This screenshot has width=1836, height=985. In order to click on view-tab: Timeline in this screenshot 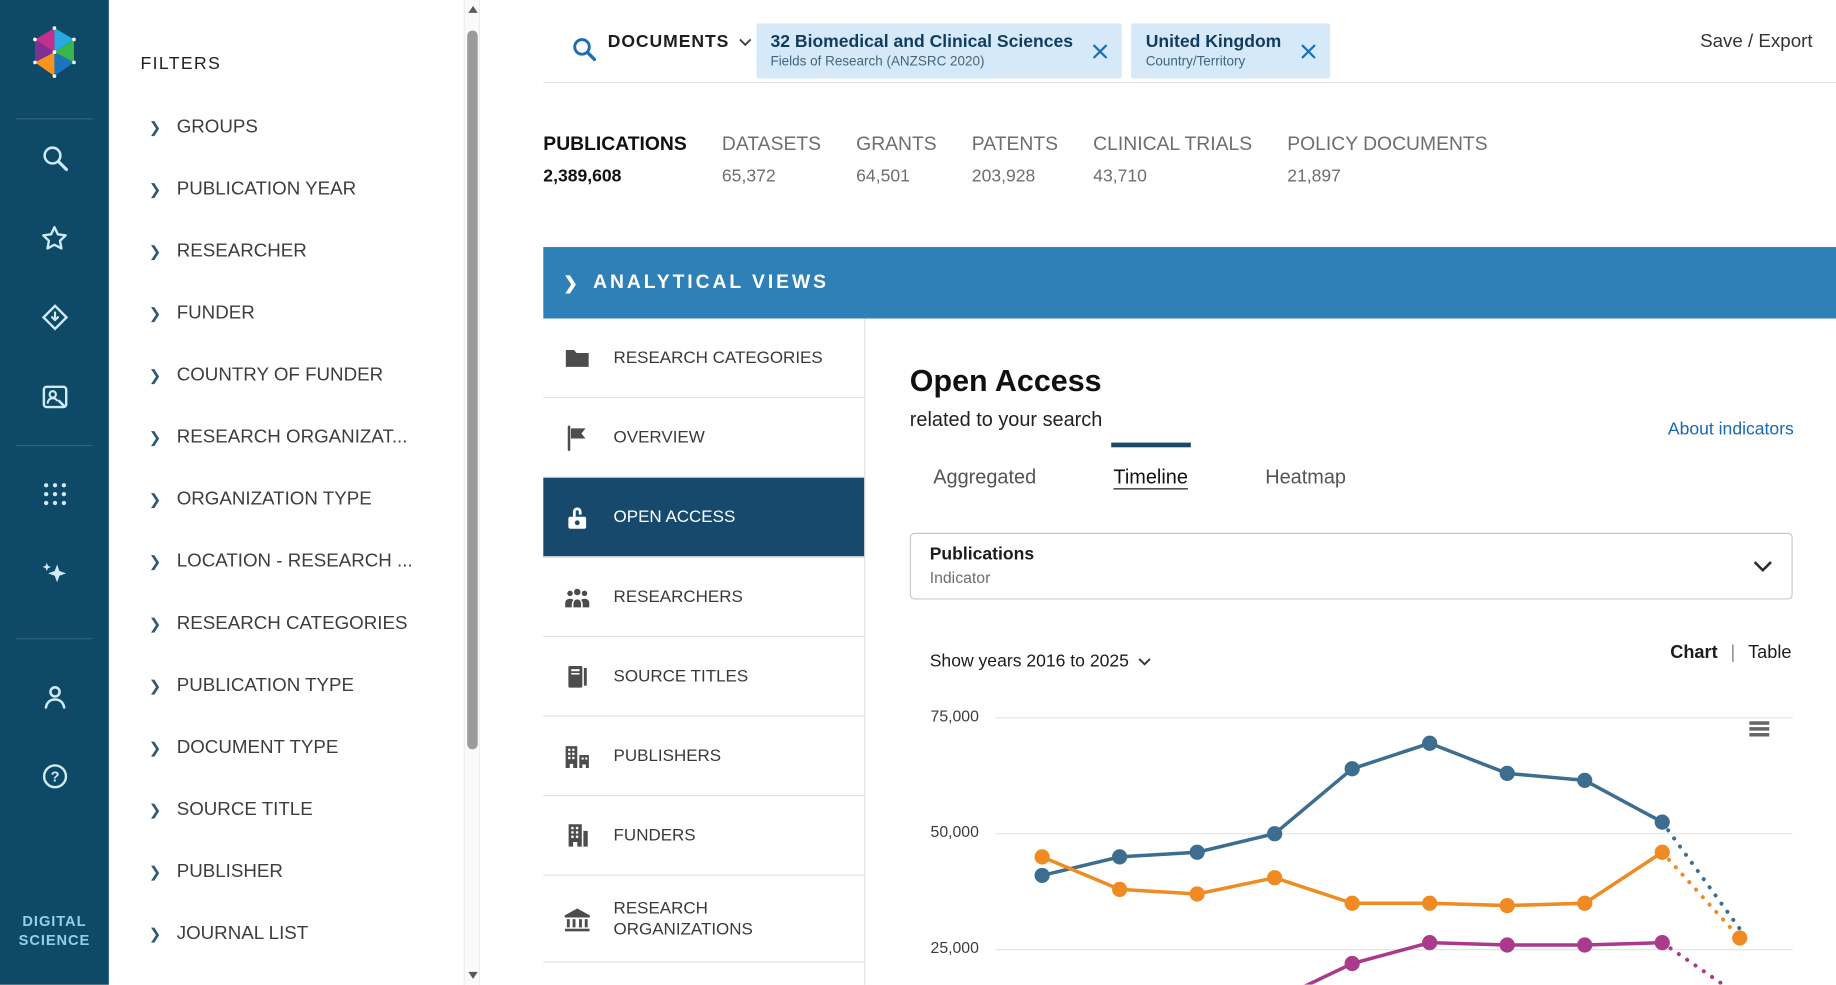, I will do `click(1151, 472)`.